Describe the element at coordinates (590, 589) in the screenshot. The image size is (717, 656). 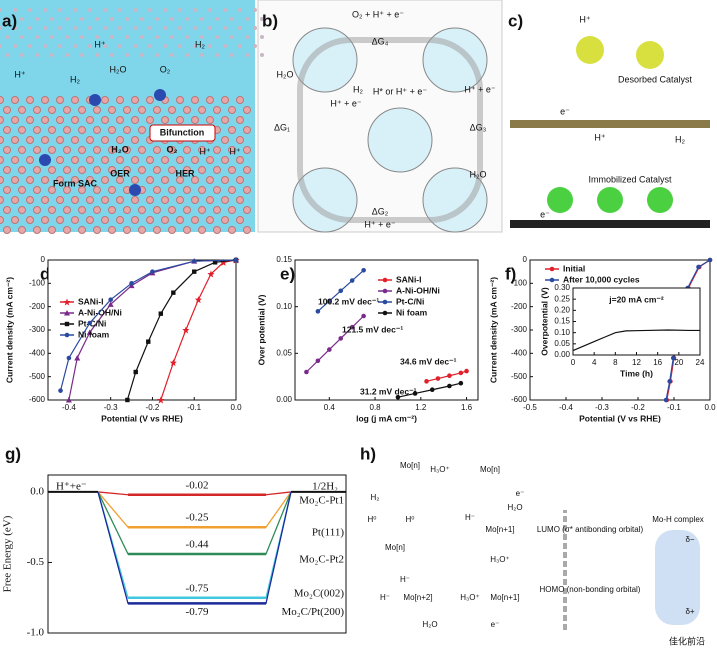
I see `panel_h-text: HOMO (non-bonding orbital)` at that location.